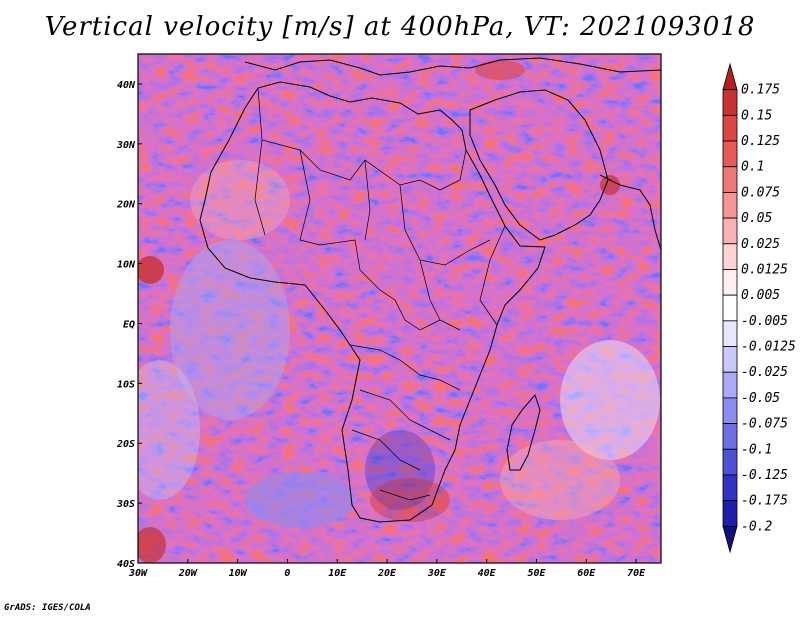  I want to click on madagascar-coastline, so click(523, 432).